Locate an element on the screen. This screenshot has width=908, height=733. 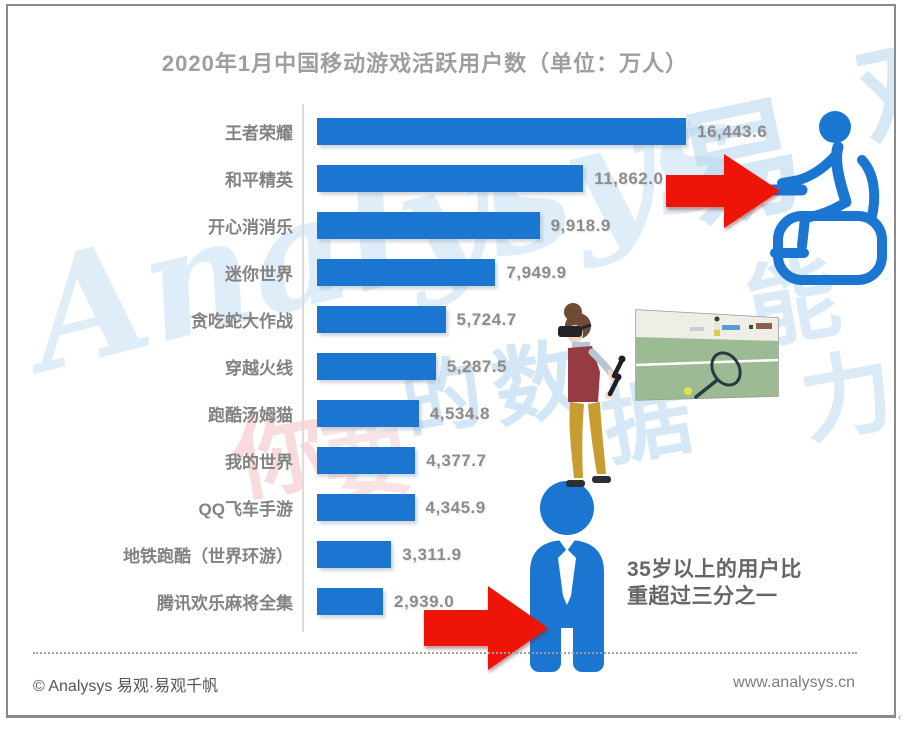
bar-row: 和平精英 11,862.0 is located at coordinates (453, 178).